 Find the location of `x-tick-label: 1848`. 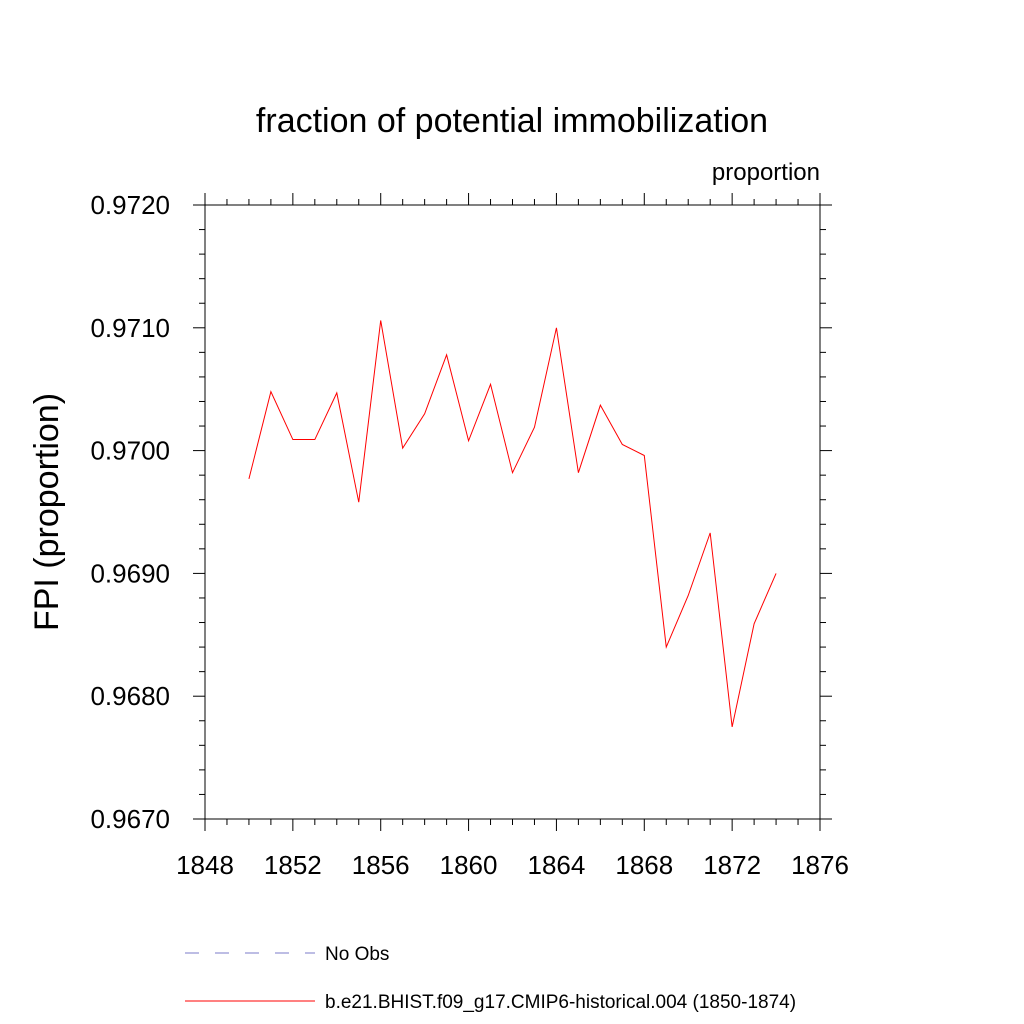

x-tick-label: 1848 is located at coordinates (205, 865).